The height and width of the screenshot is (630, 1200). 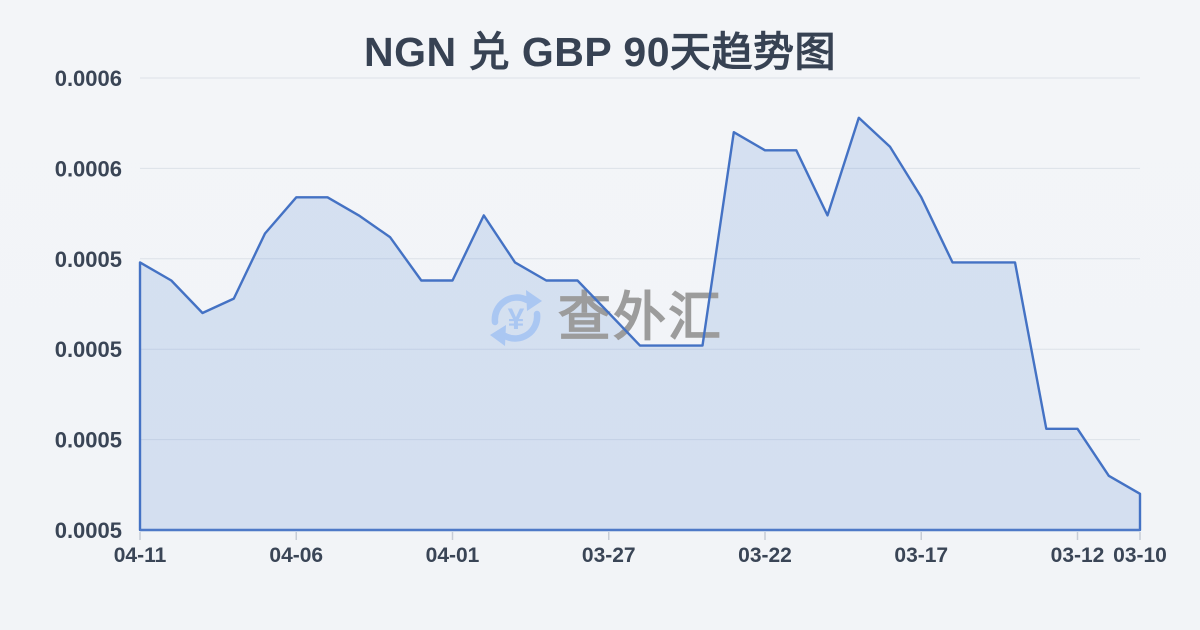 I want to click on watermark-text: 查外汇, so click(x=640, y=317).